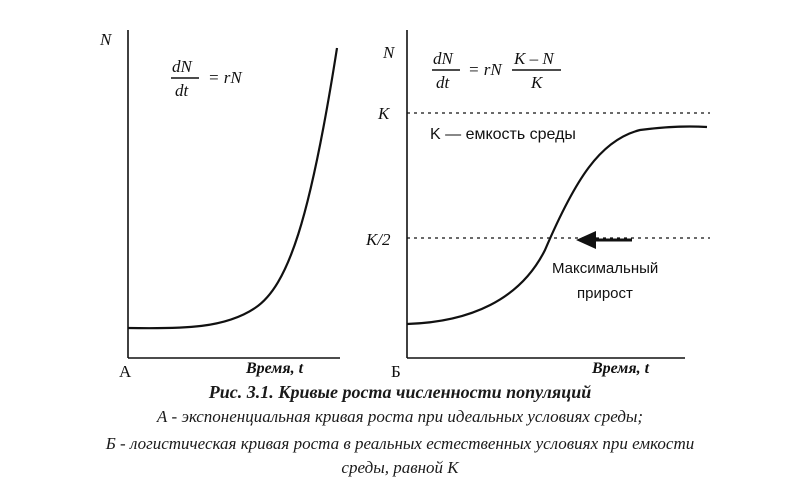 Image resolution: width=800 pixels, height=489 pixels. Describe the element at coordinates (620, 368) in the screenshot. I see `panel-b-x-label: Время, t` at that location.